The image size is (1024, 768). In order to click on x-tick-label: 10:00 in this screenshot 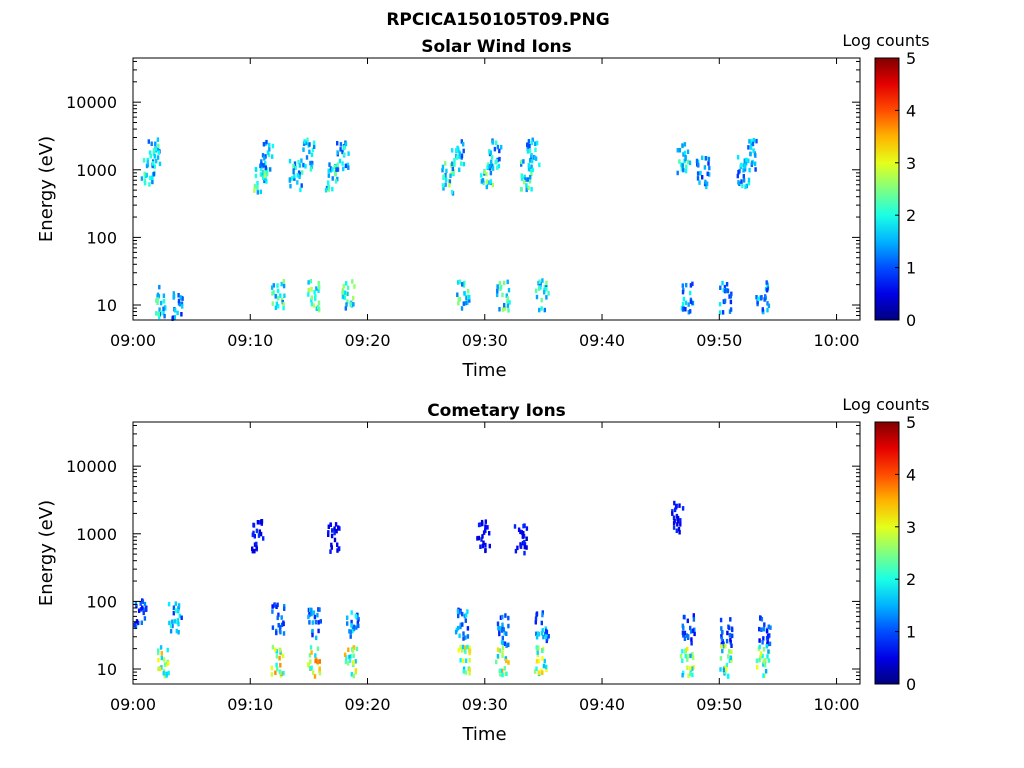, I will do `click(836, 704)`.